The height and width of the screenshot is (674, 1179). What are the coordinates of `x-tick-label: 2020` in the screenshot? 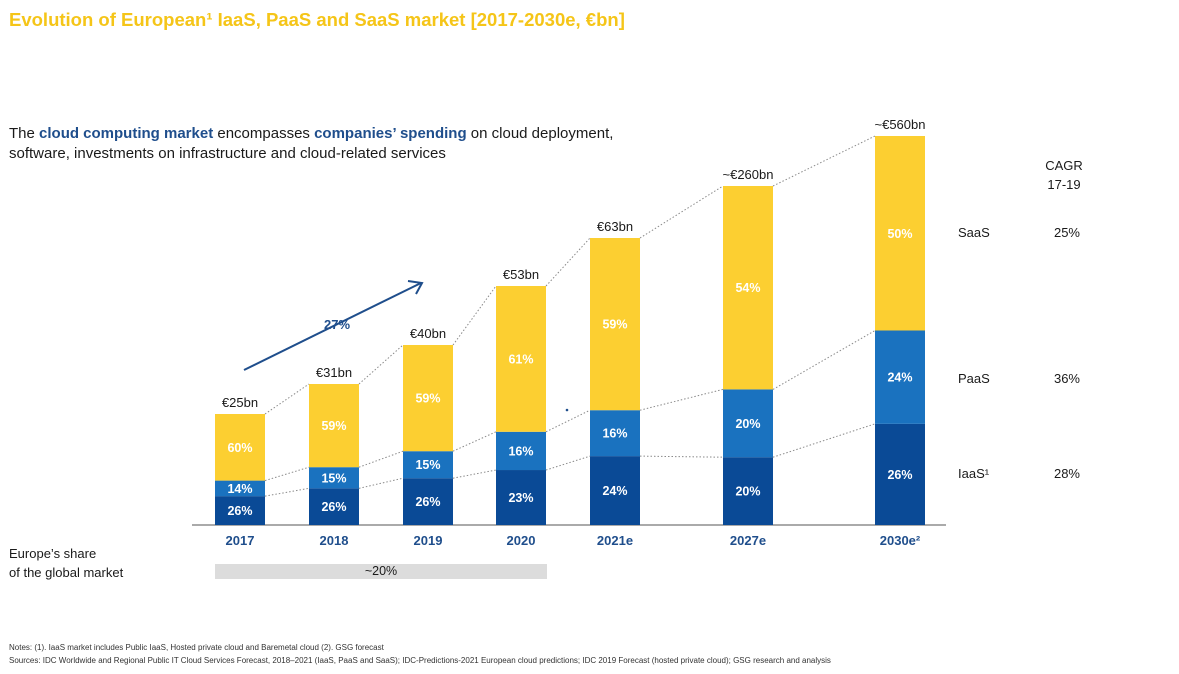 It's located at (521, 540).